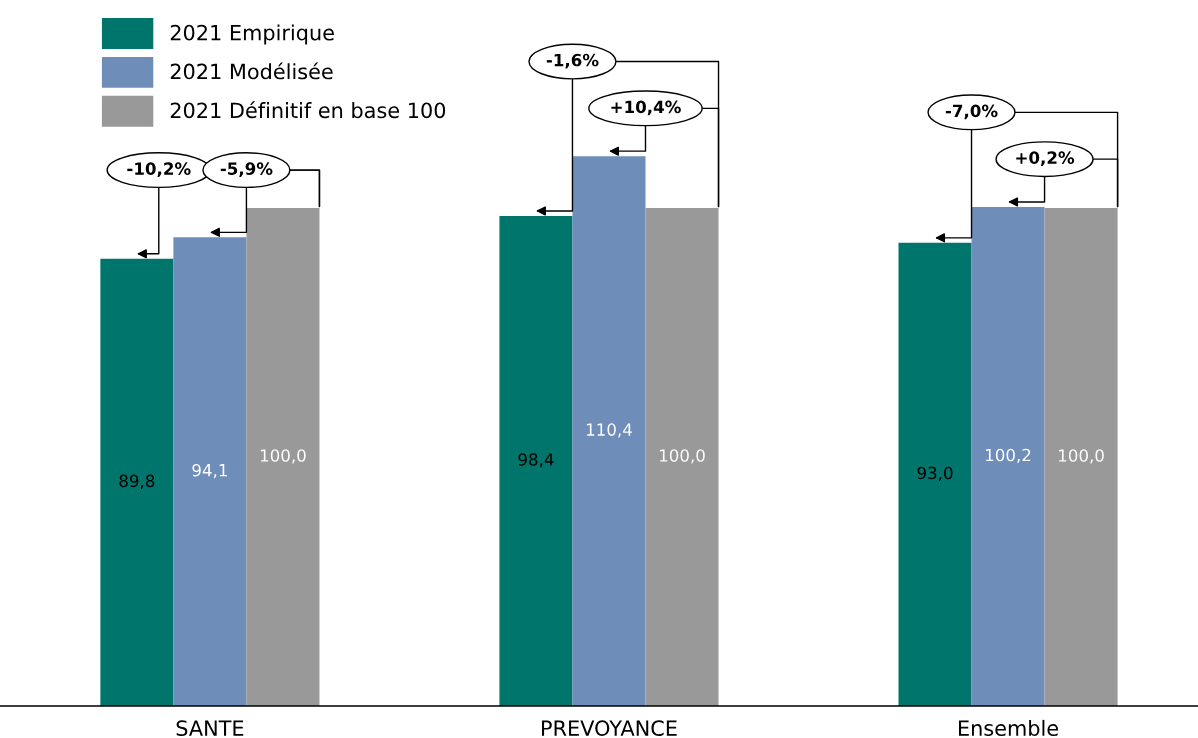 This screenshot has width=1198, height=738. Describe the element at coordinates (1009, 728) in the screenshot. I see `x-tick-label: Ensemble` at that location.